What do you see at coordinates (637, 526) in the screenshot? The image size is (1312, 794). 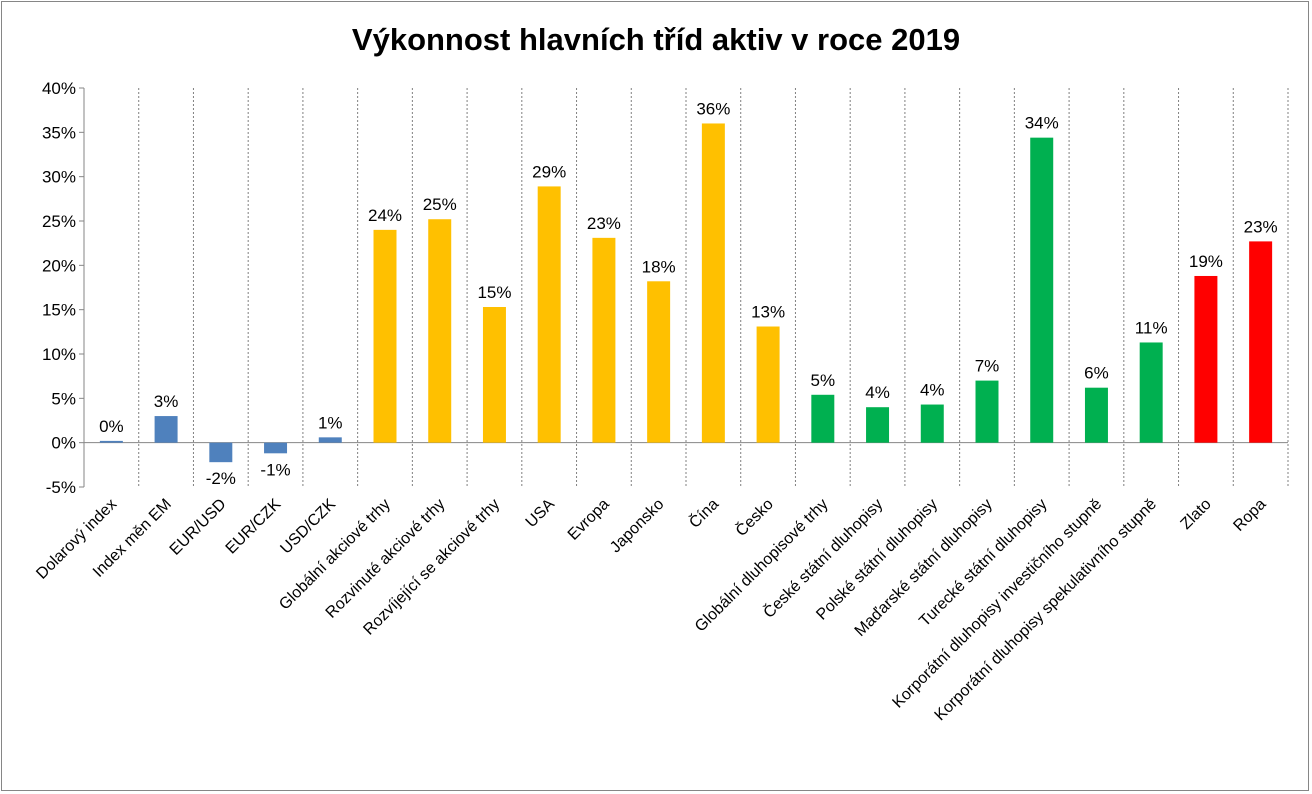 I see `category-label: Japonsko` at bounding box center [637, 526].